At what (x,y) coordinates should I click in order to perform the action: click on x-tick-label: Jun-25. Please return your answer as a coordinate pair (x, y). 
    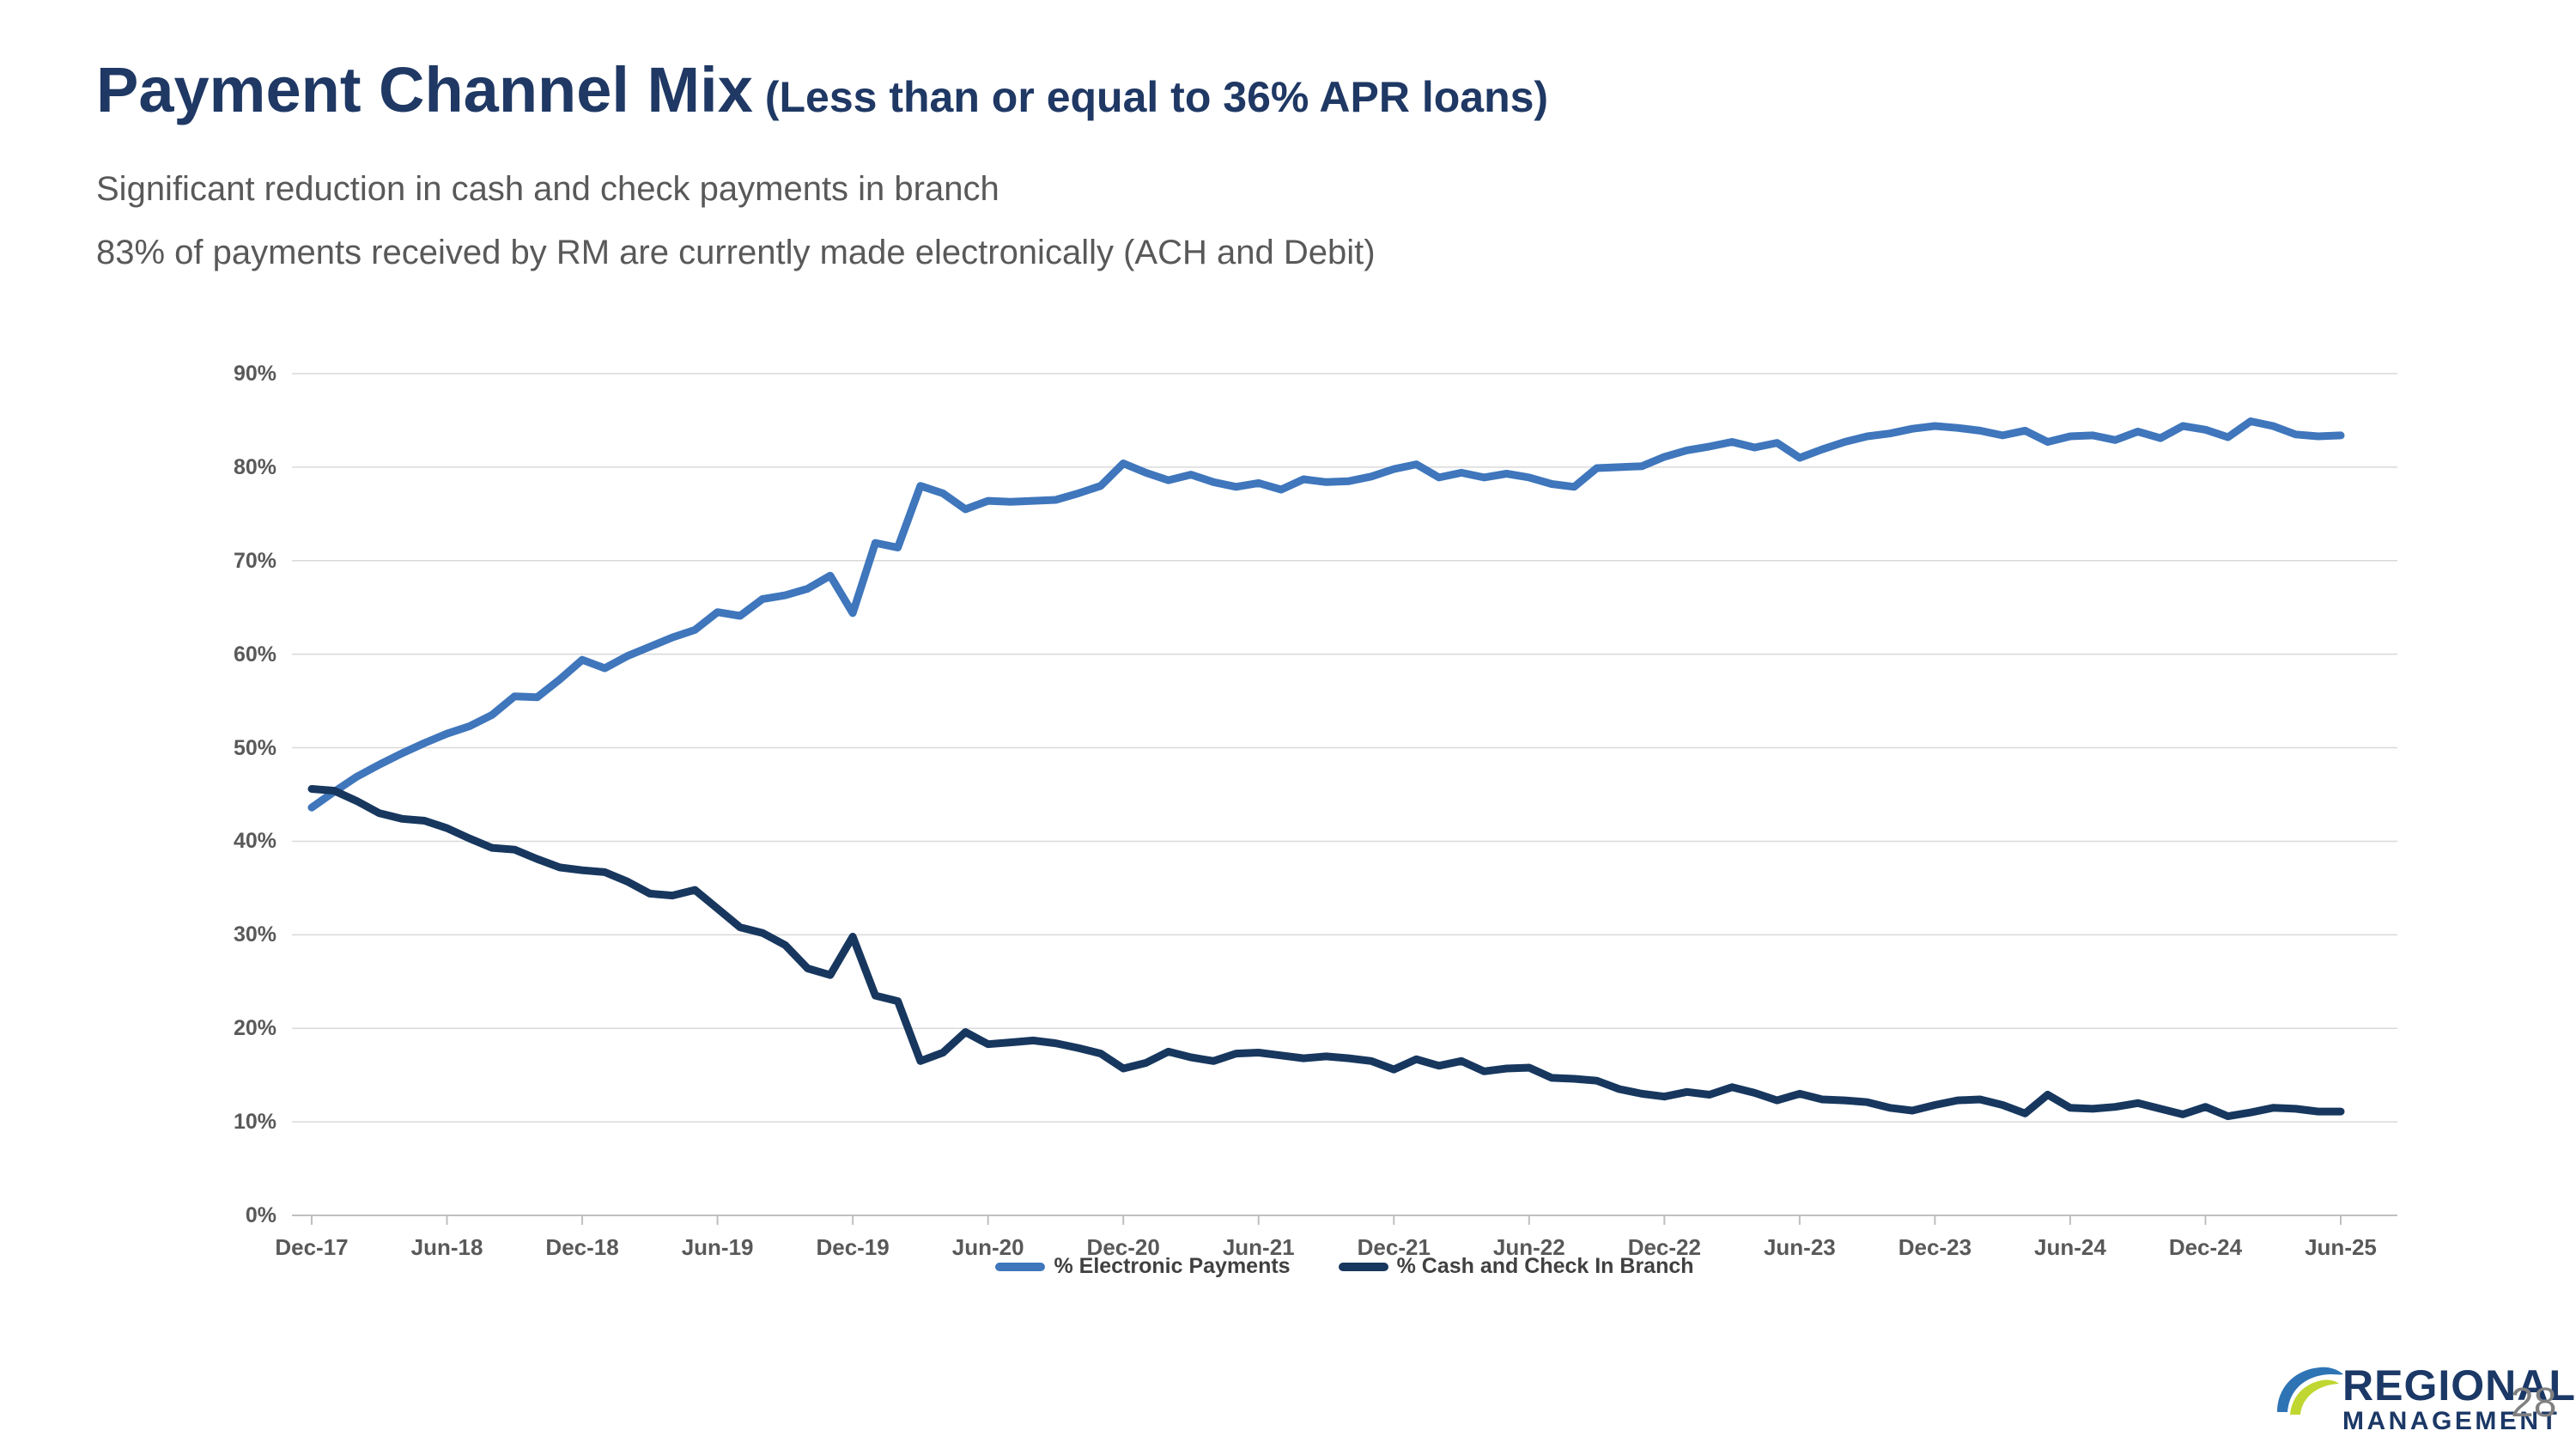
    Looking at the image, I should click on (2341, 1247).